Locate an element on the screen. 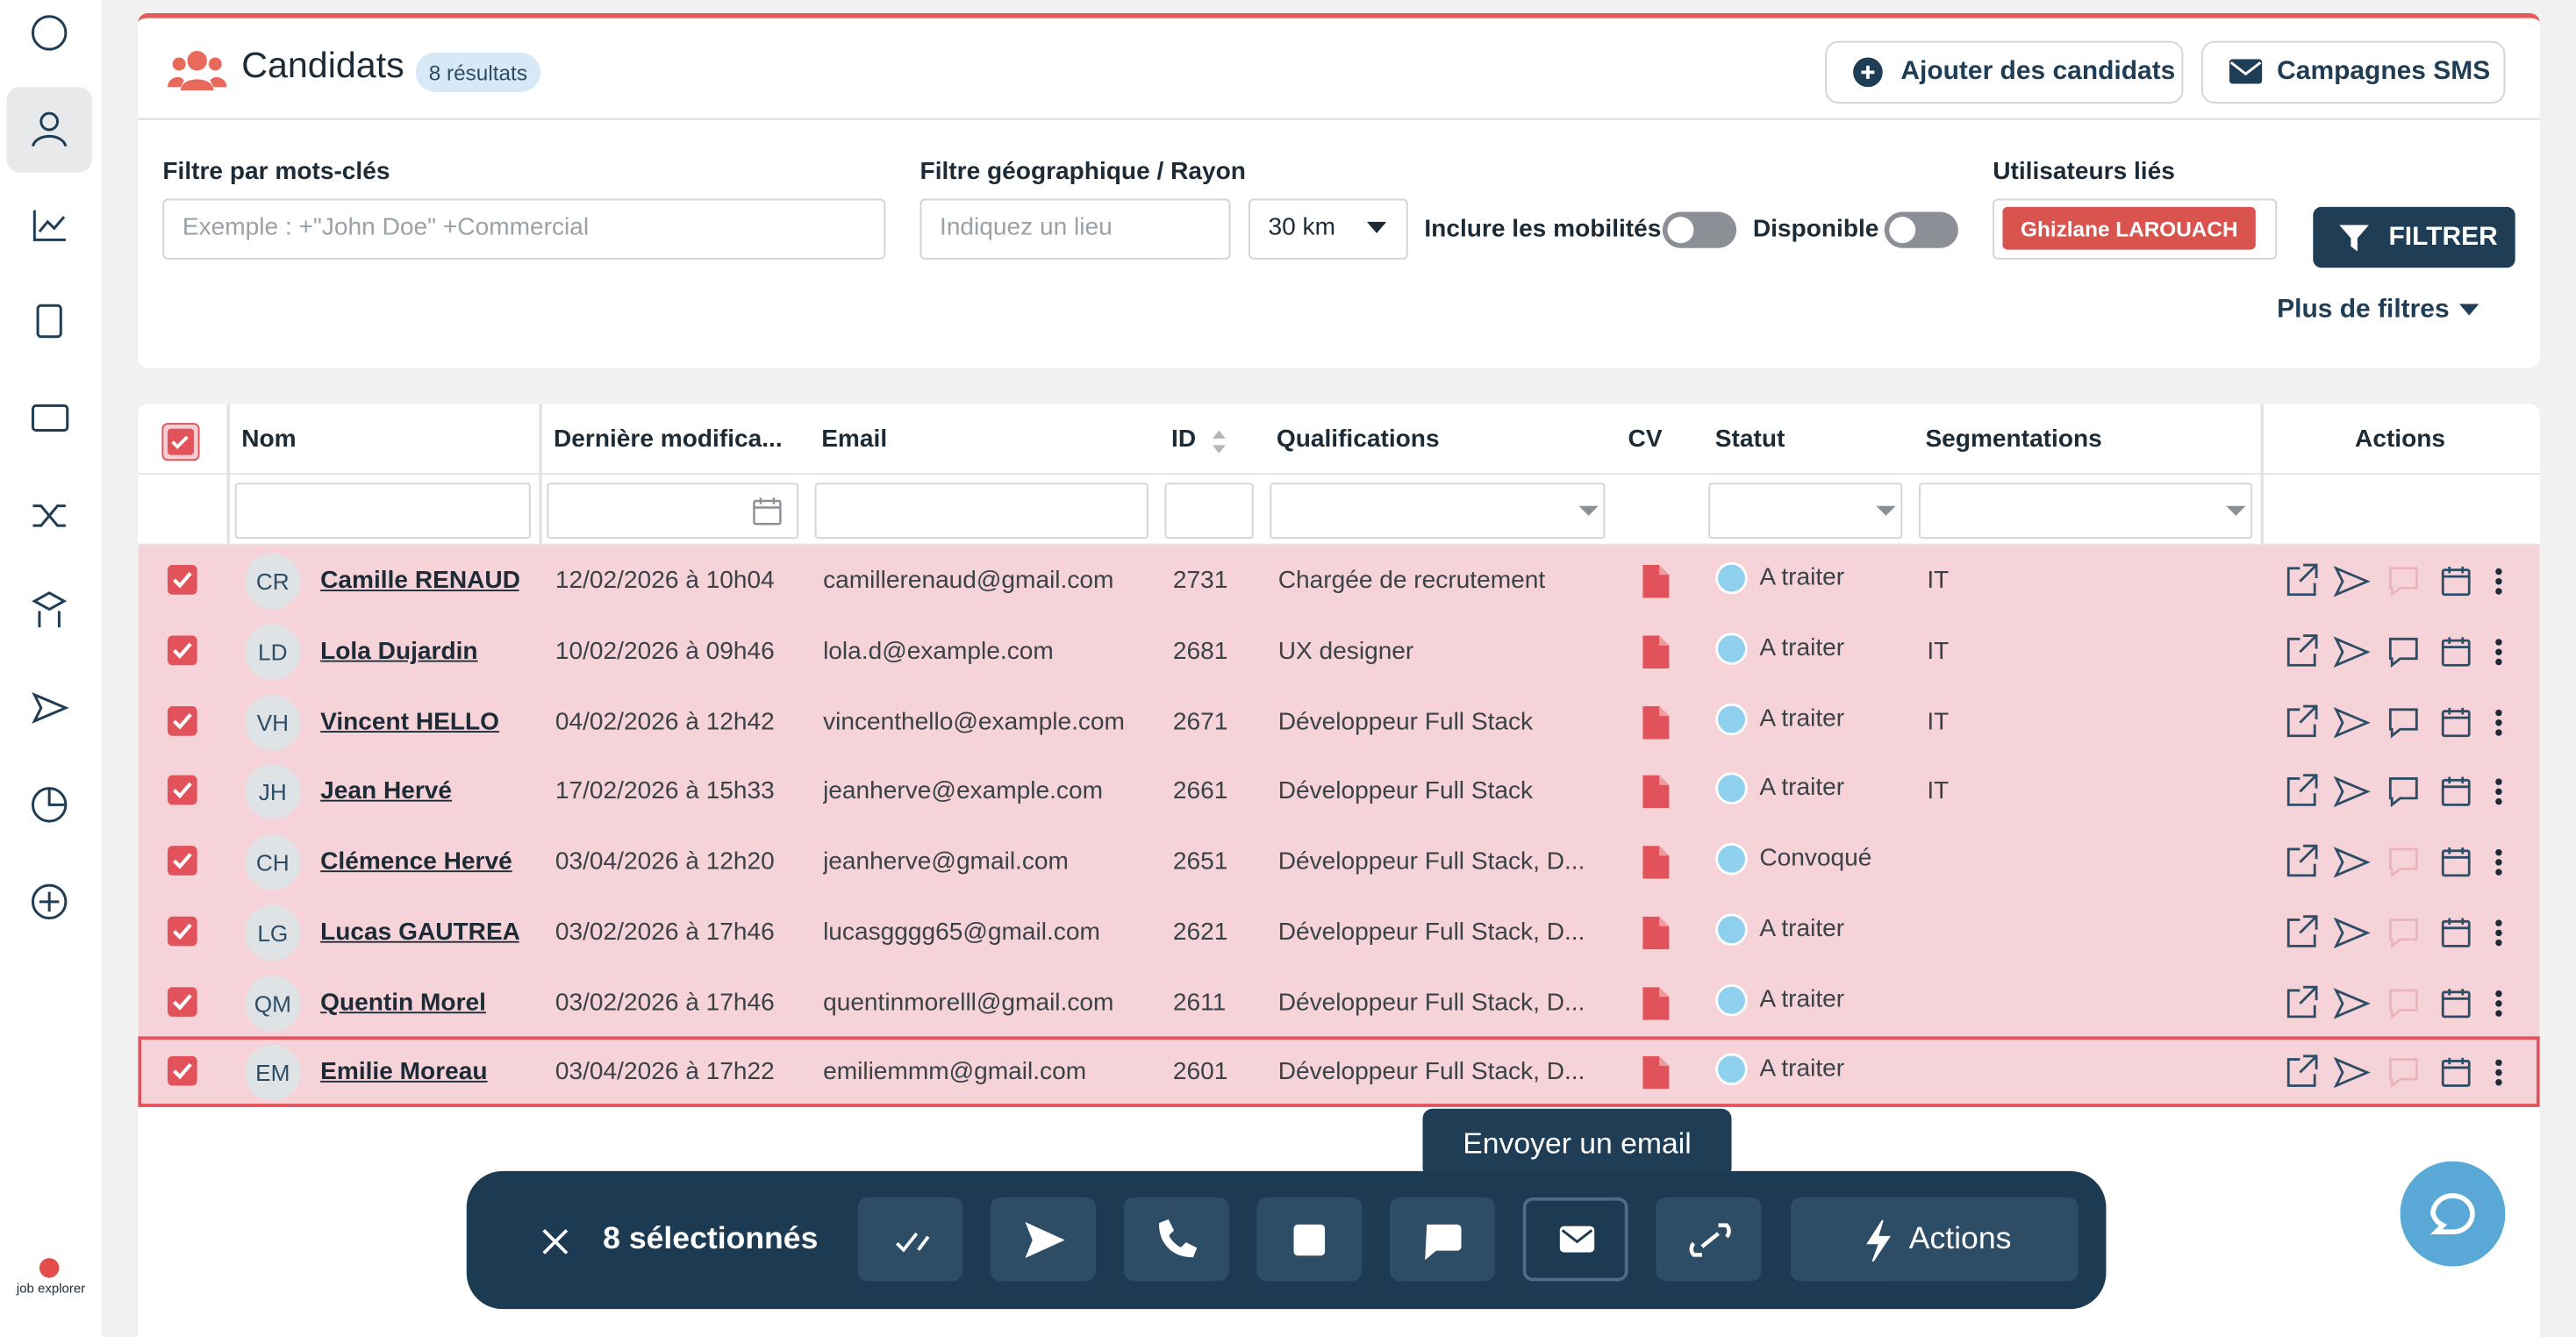 The height and width of the screenshot is (1337, 2576). cell: quentinmorelll@gmail.com is located at coordinates (968, 1003).